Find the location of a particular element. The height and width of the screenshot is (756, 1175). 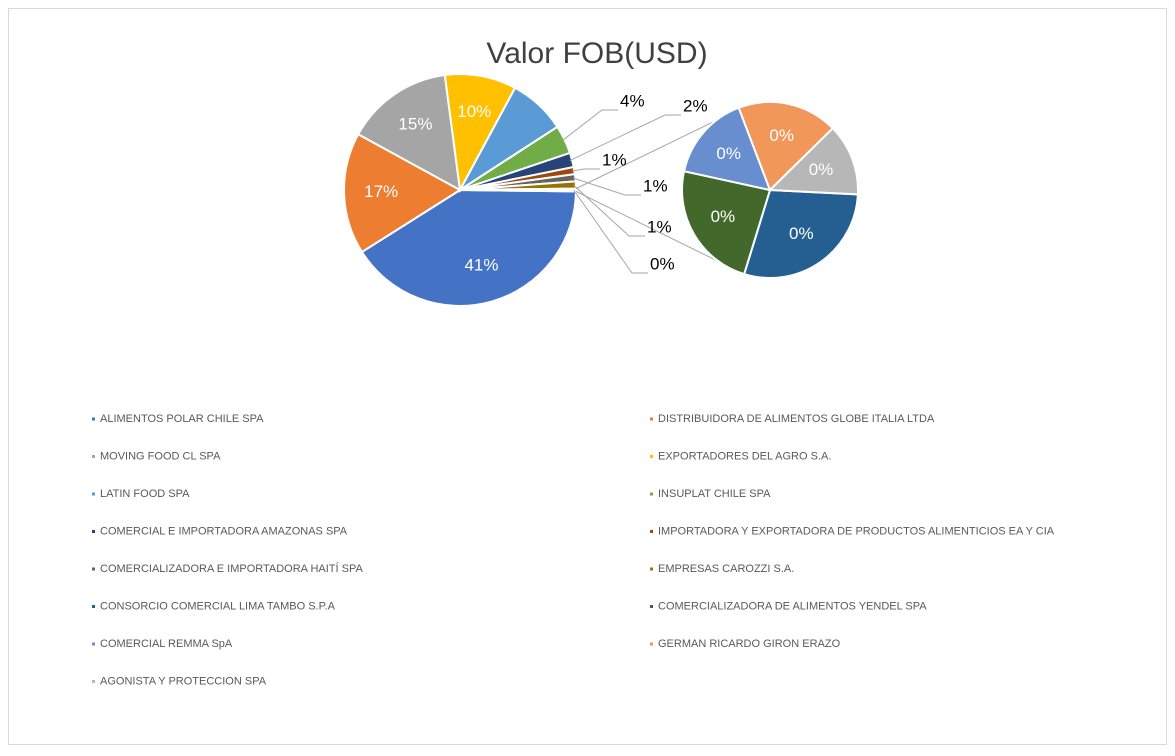

legend-label: COMERCIAL E IMPORTADORA AMAZONAS SPA is located at coordinates (224, 531).